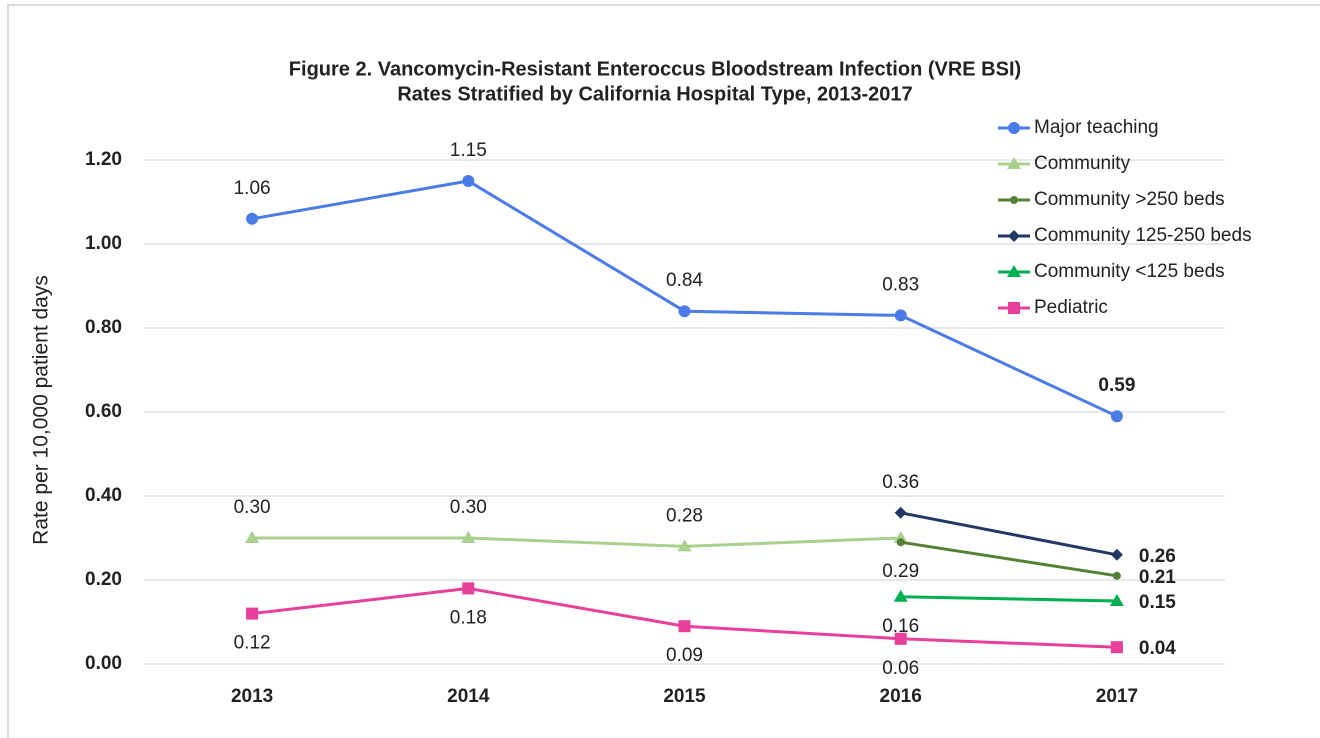 The height and width of the screenshot is (738, 1320). Describe the element at coordinates (900, 482) in the screenshot. I see `data-label: 0.36` at that location.